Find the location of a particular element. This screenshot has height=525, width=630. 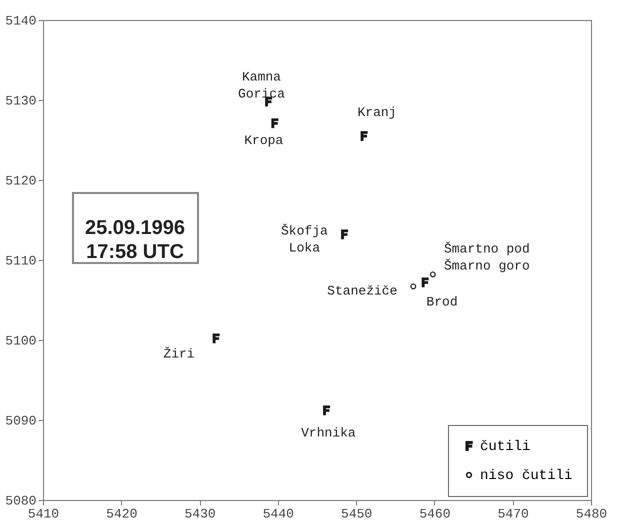

legend-label: niso čutili is located at coordinates (526, 476).